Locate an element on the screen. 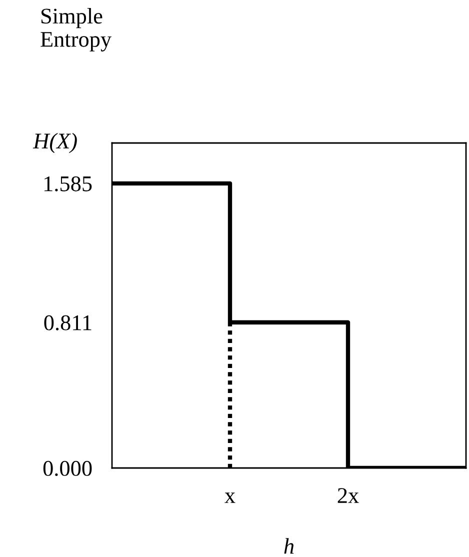 The width and height of the screenshot is (469, 557). x-axis-title: h is located at coordinates (289, 546).